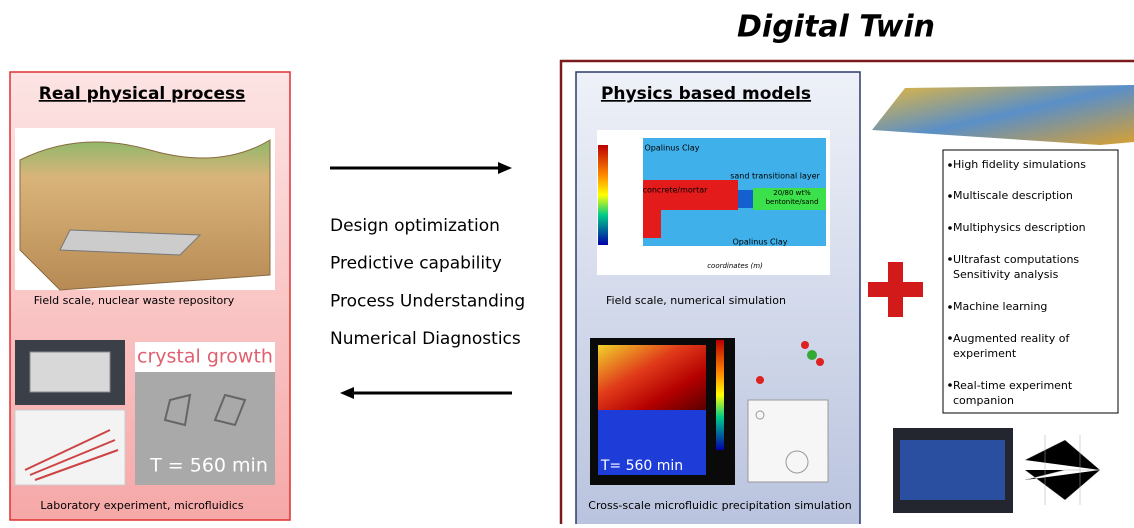  What do you see at coordinates (1003, 115) in the screenshot?
I see `texture-image` at bounding box center [1003, 115].